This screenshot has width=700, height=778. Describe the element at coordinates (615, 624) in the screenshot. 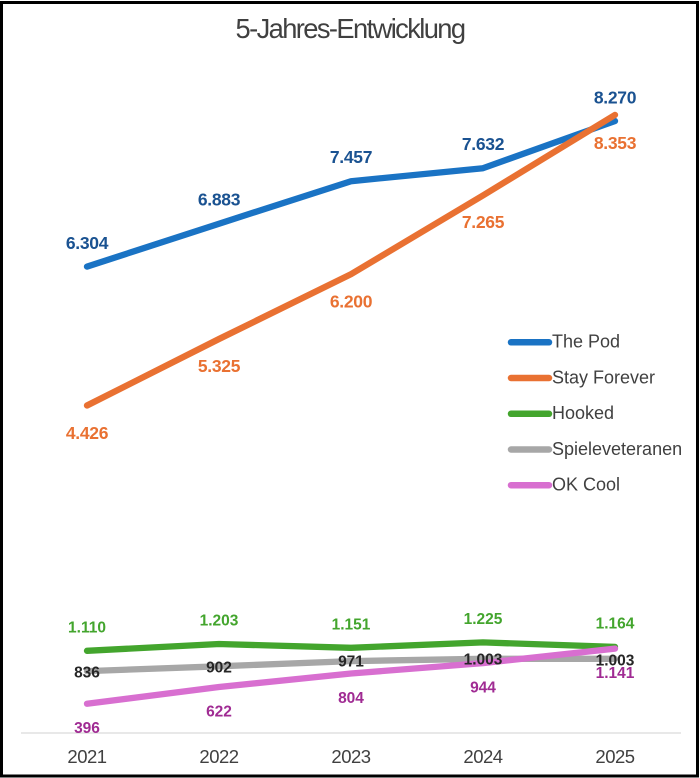

I see `svg-text: 1.164` at that location.